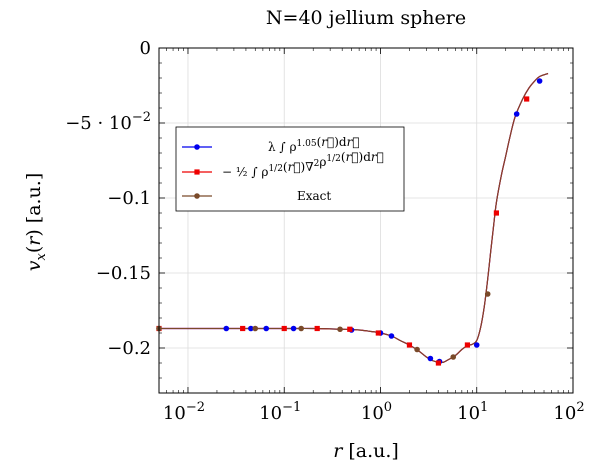 The image size is (593, 466). Describe the element at coordinates (568, 412) in the screenshot. I see `x-tick-label-4: 10²` at that location.